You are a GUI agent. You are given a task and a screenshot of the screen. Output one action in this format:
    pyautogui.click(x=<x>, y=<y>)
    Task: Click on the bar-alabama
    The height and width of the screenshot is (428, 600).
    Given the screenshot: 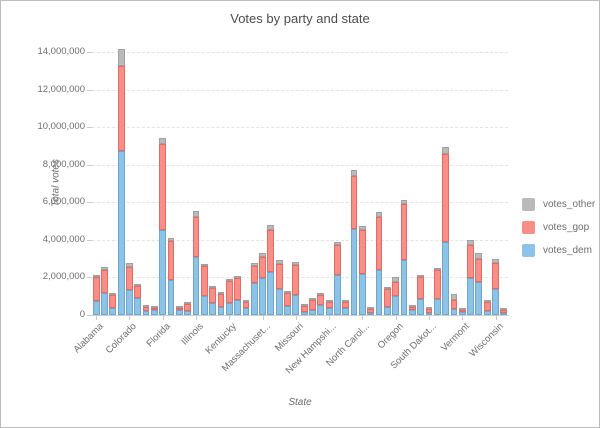 What is the action you would take?
    pyautogui.click(x=96, y=294)
    